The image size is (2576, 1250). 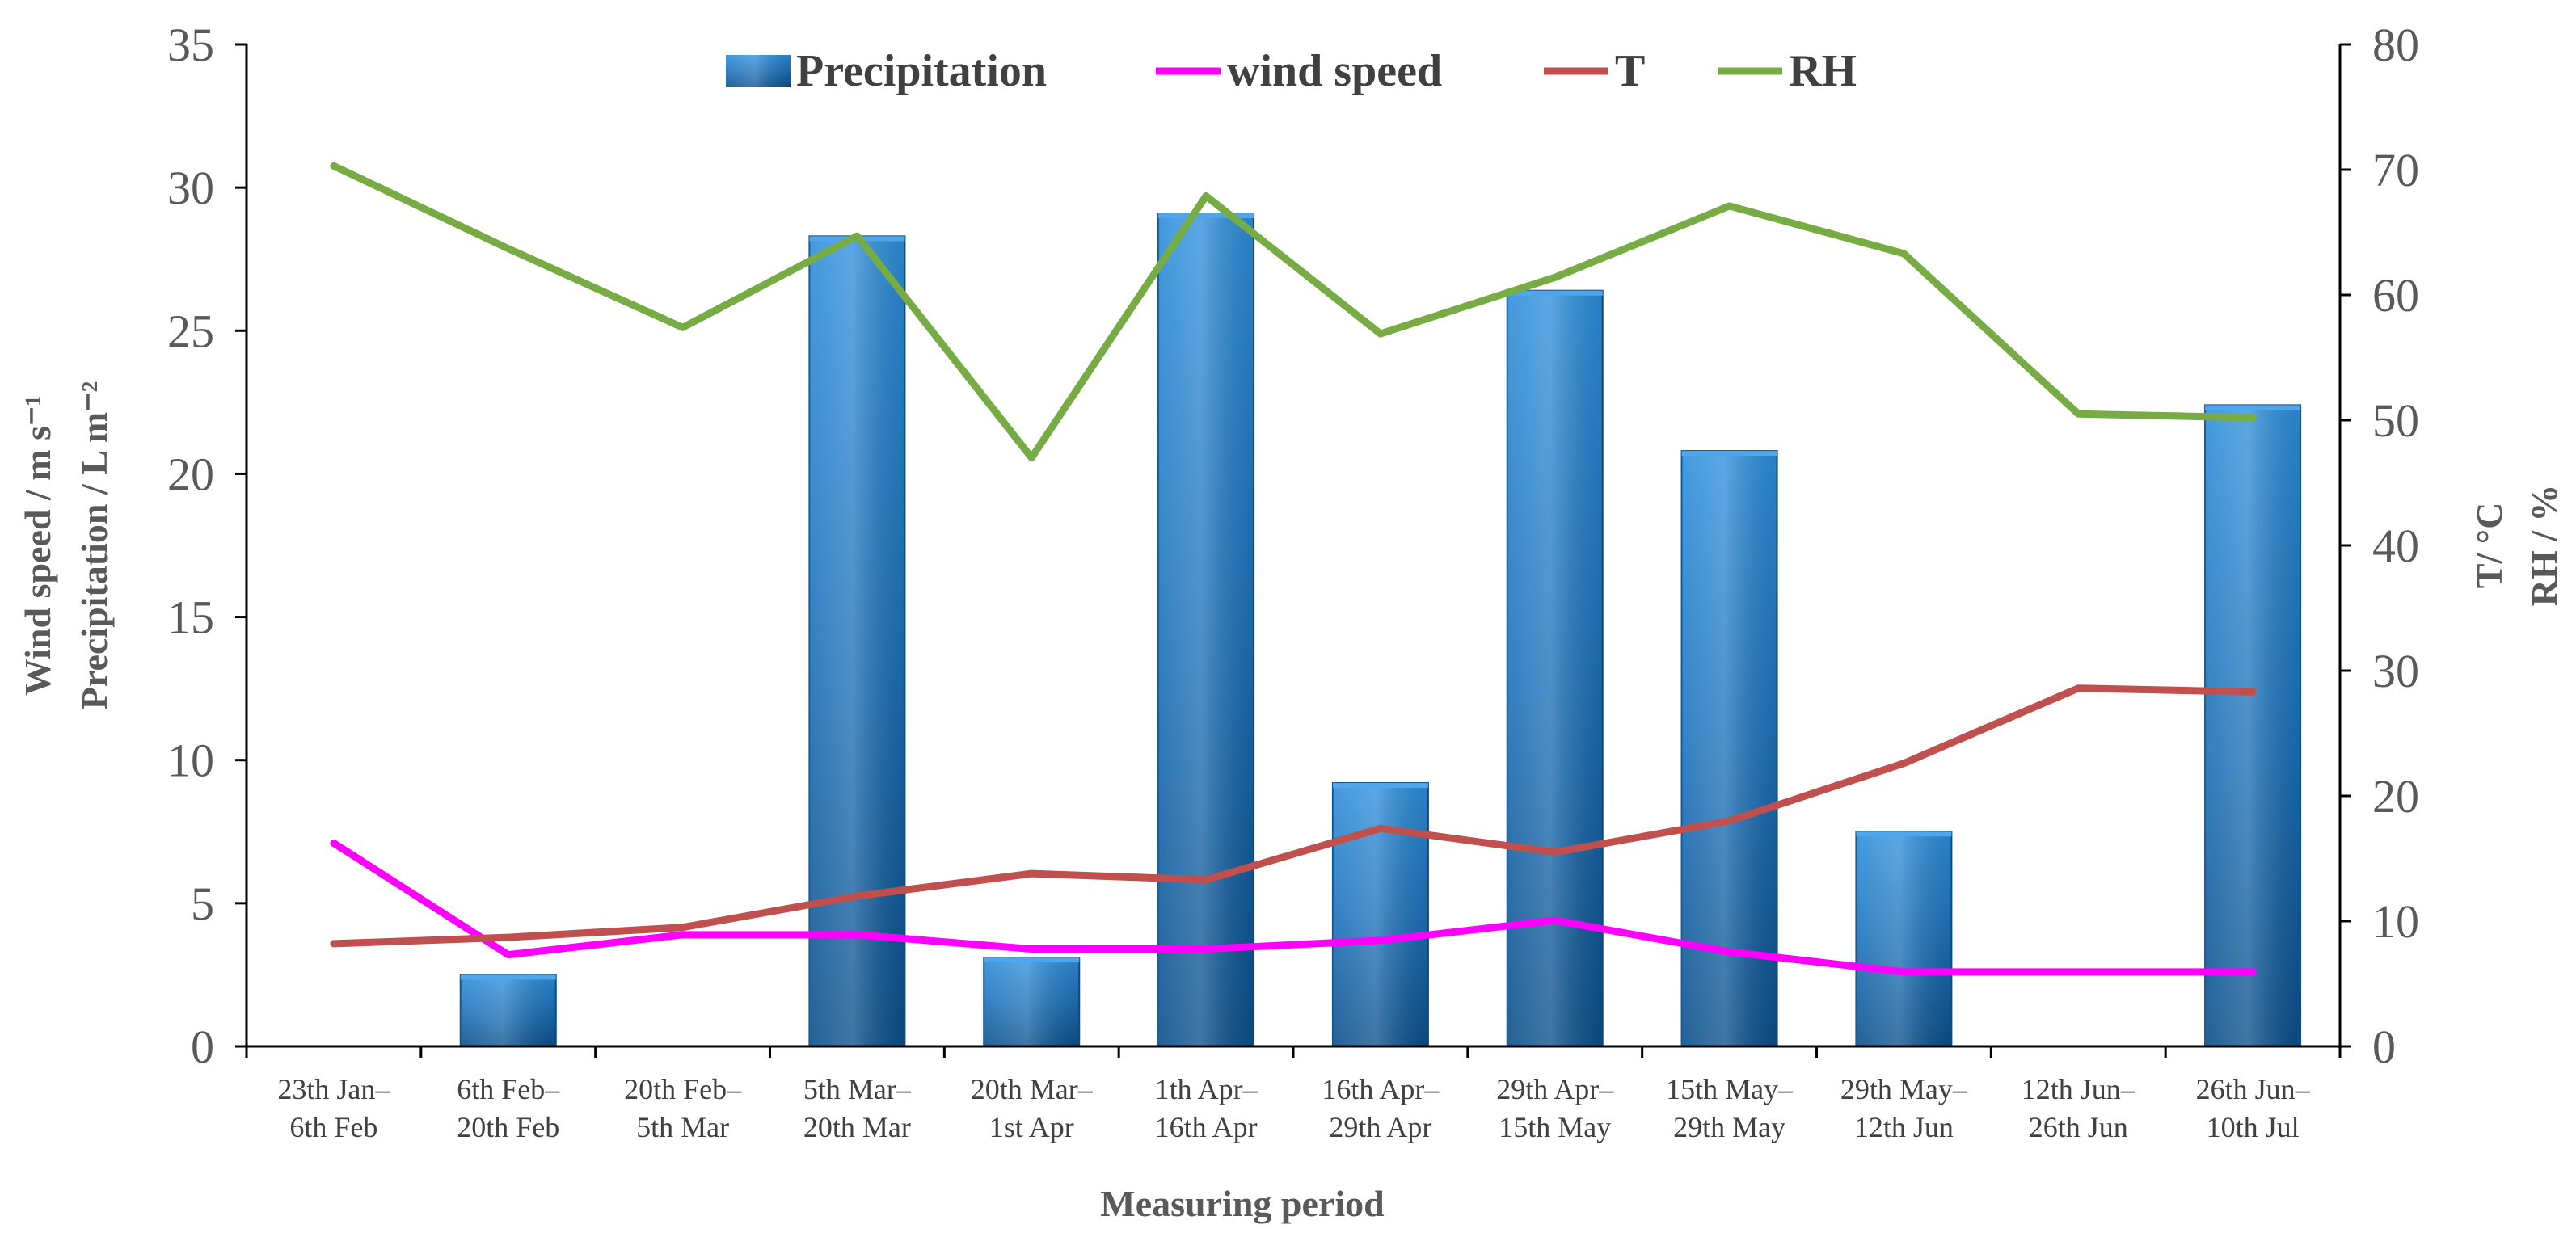 What do you see at coordinates (2079, 1089) in the screenshot?
I see `category-label: 12th Jun–` at bounding box center [2079, 1089].